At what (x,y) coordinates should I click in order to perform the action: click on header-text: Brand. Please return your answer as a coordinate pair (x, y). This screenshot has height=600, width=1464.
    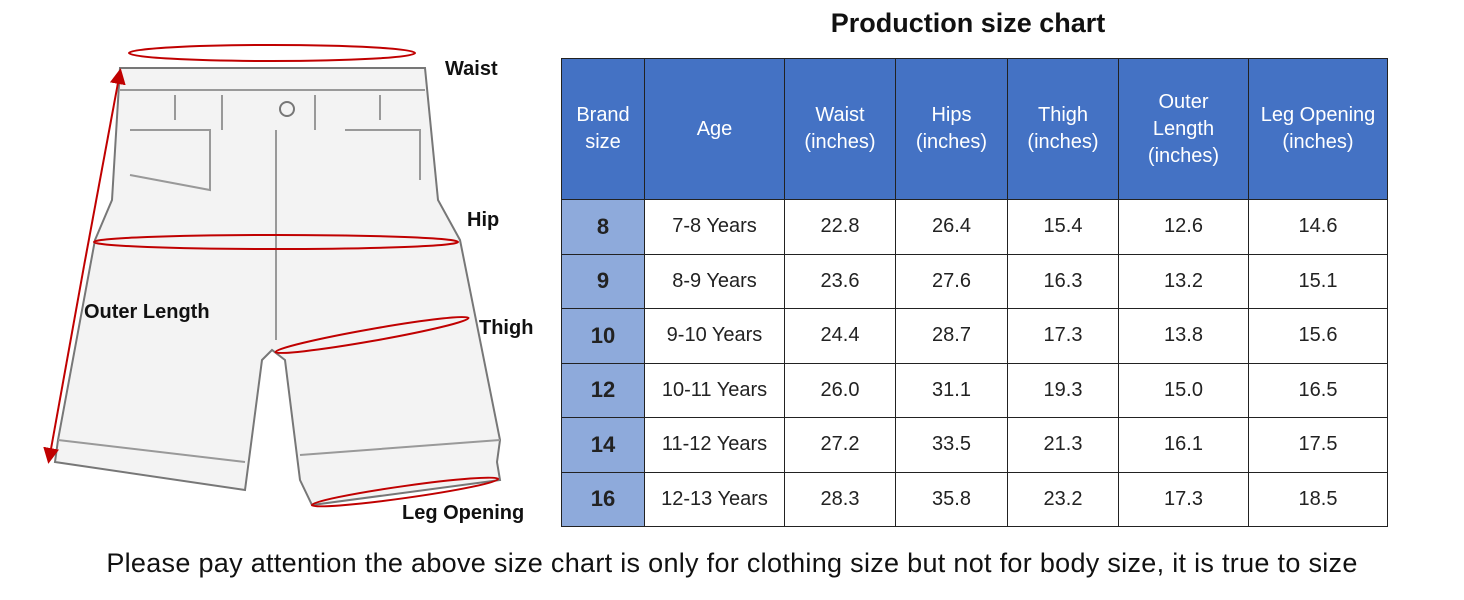
    Looking at the image, I should click on (603, 115).